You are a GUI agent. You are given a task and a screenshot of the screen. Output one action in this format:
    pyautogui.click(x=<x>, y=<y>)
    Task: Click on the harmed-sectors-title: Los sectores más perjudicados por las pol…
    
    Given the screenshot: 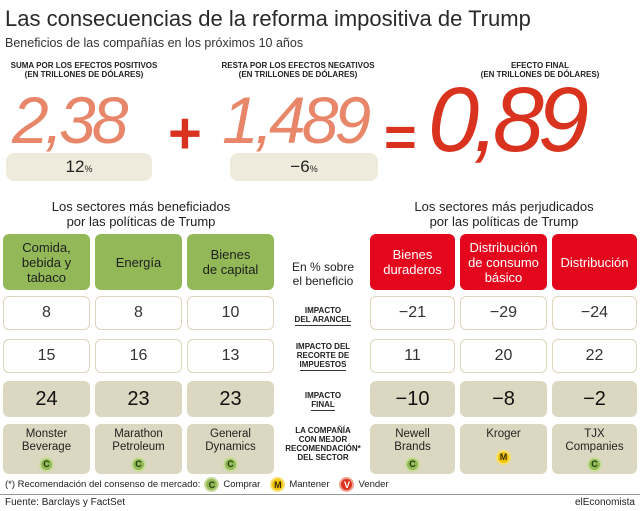 What is the action you would take?
    pyautogui.click(x=504, y=214)
    